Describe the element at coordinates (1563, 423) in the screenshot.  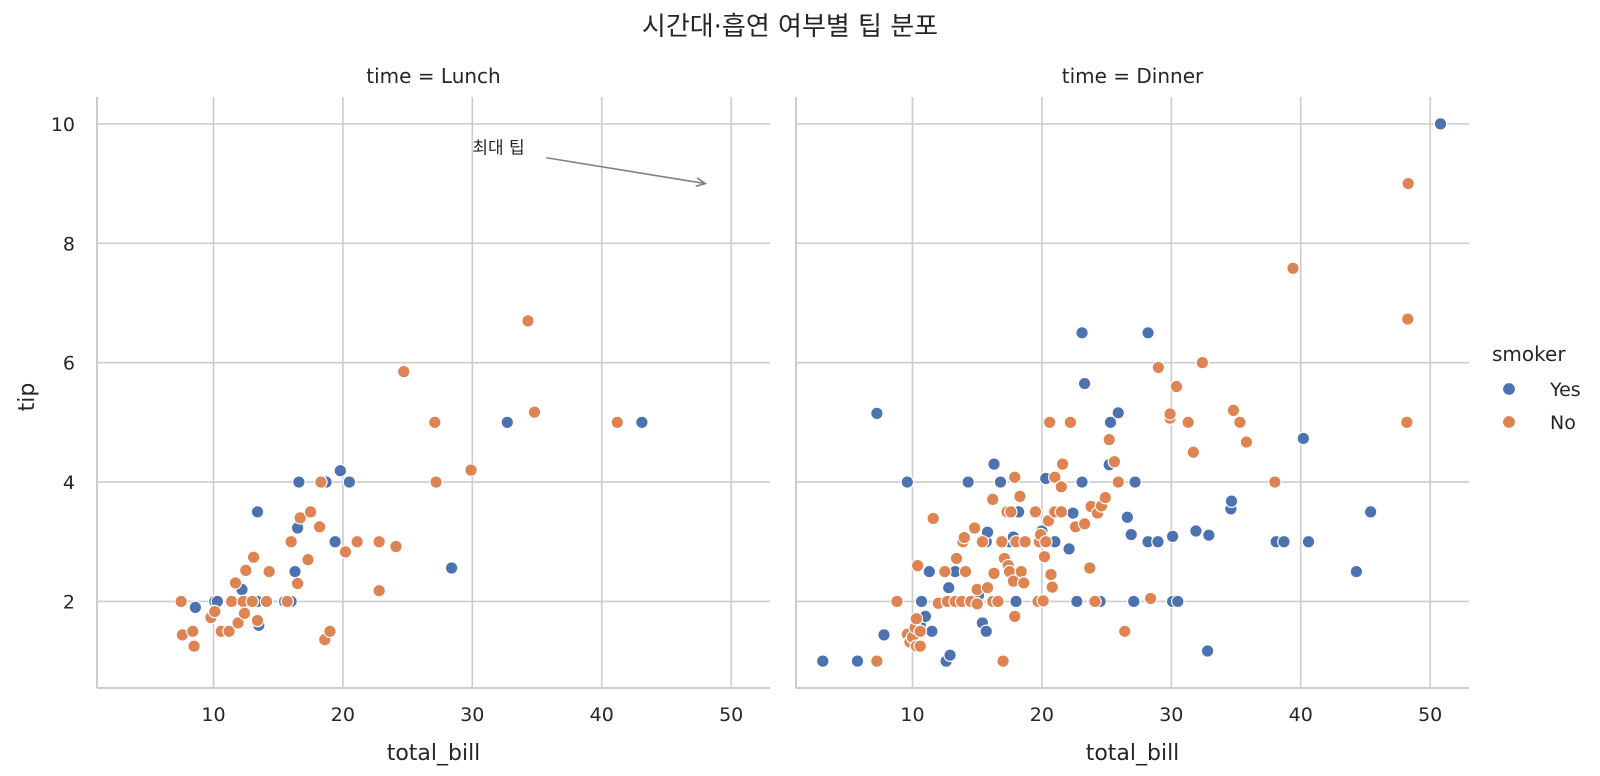
I see `legend-label-no: No` at that location.